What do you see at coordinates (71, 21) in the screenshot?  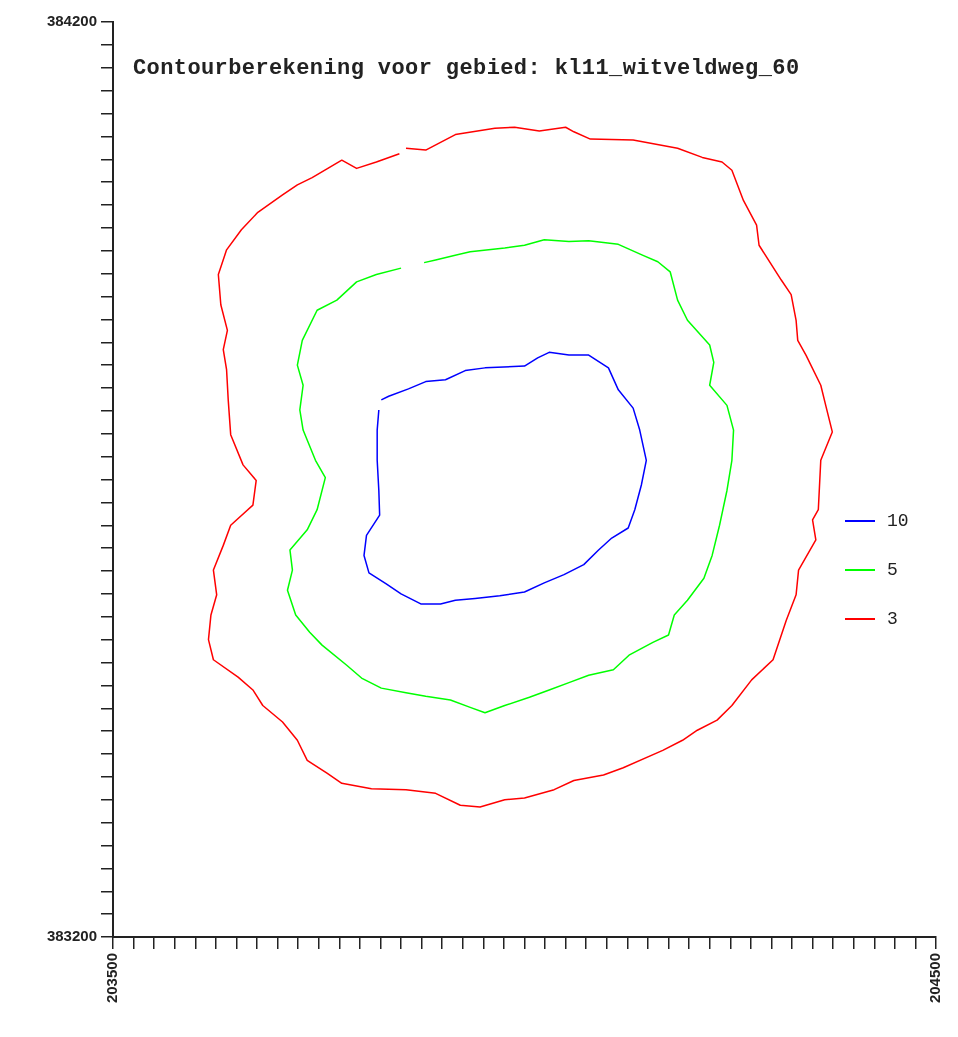 I see `y-tick-label: 384200` at bounding box center [71, 21].